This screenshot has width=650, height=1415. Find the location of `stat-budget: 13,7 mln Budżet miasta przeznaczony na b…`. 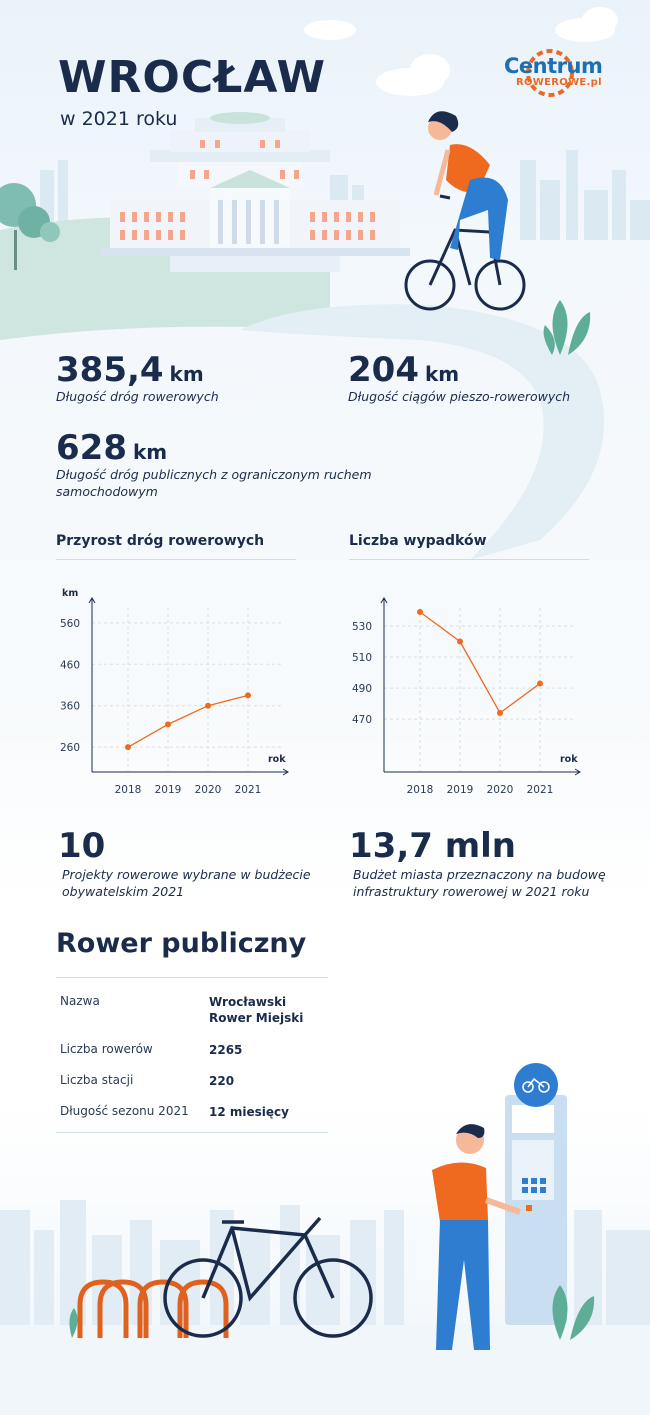

stat-budget: 13,7 mln Budżet miasta przeznaczony na b… is located at coordinates (484, 863).